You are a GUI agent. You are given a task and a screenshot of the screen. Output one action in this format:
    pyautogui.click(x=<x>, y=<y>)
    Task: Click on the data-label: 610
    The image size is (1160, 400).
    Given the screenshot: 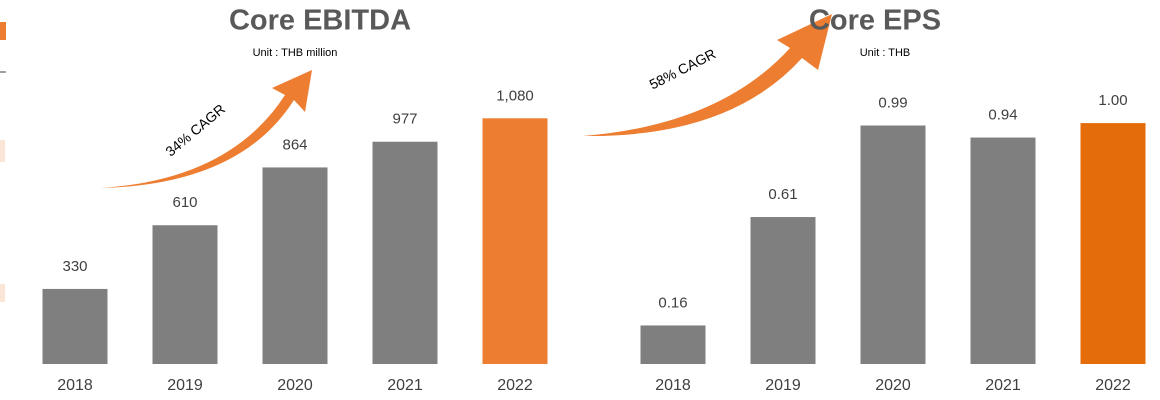 What is the action you would take?
    pyautogui.click(x=184, y=202)
    